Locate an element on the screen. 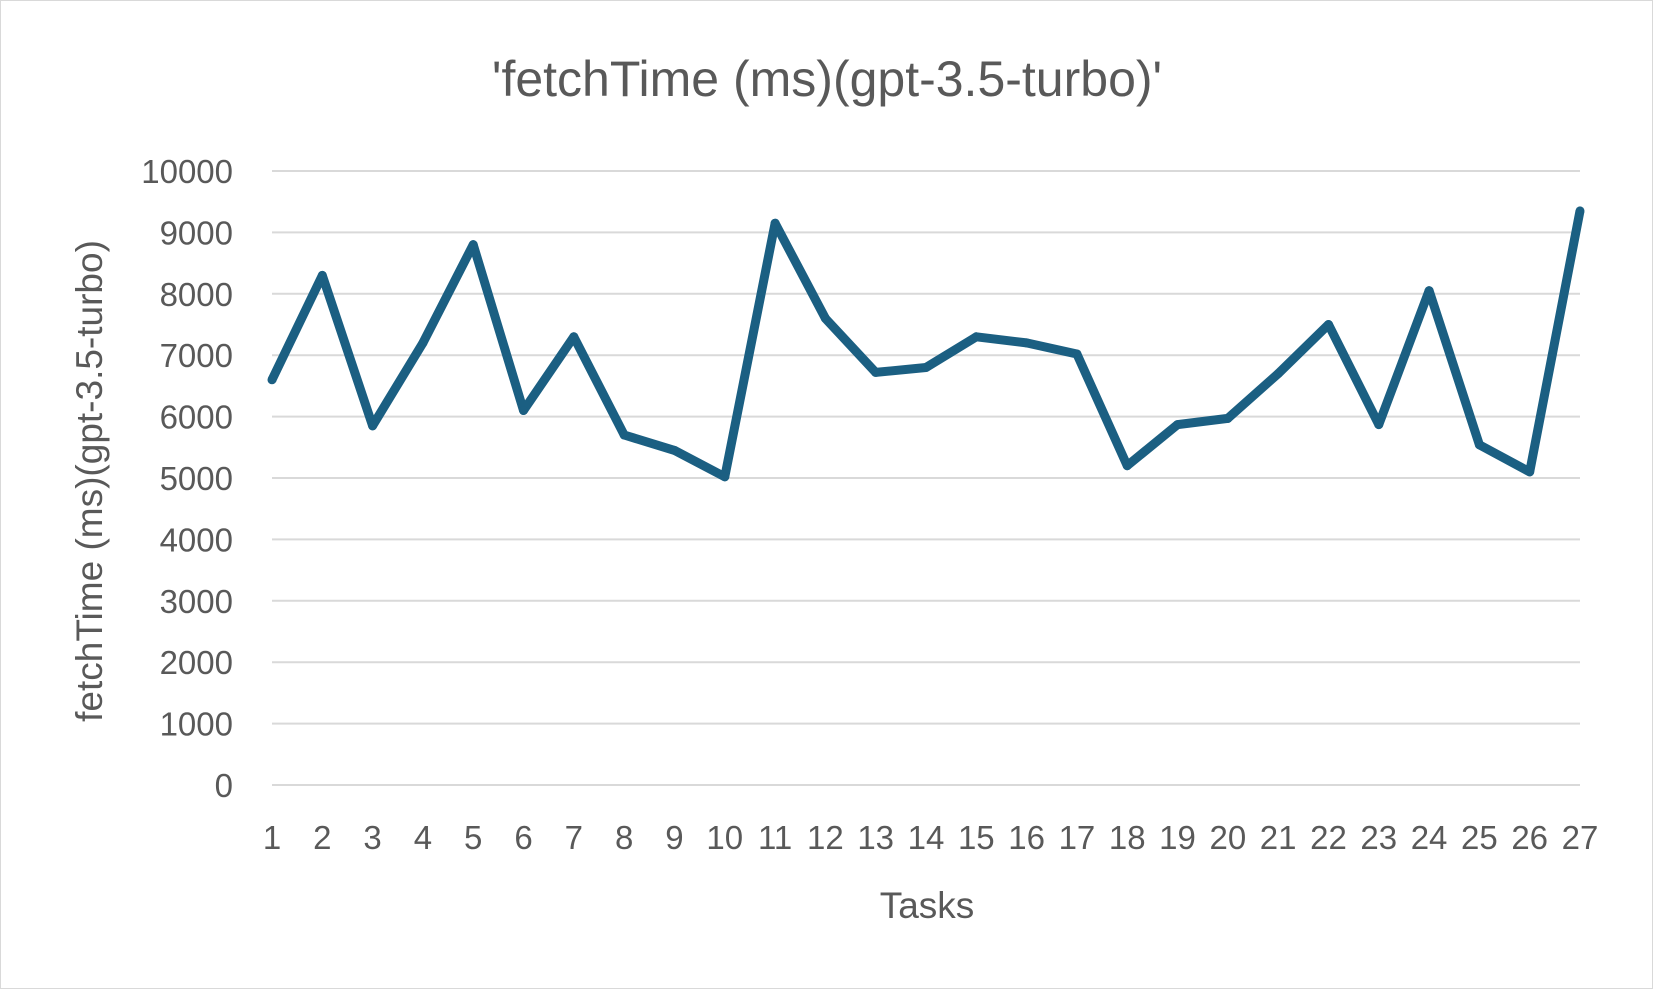 Image resolution: width=1653 pixels, height=990 pixels. y-tick-label: 4000 is located at coordinates (196, 539).